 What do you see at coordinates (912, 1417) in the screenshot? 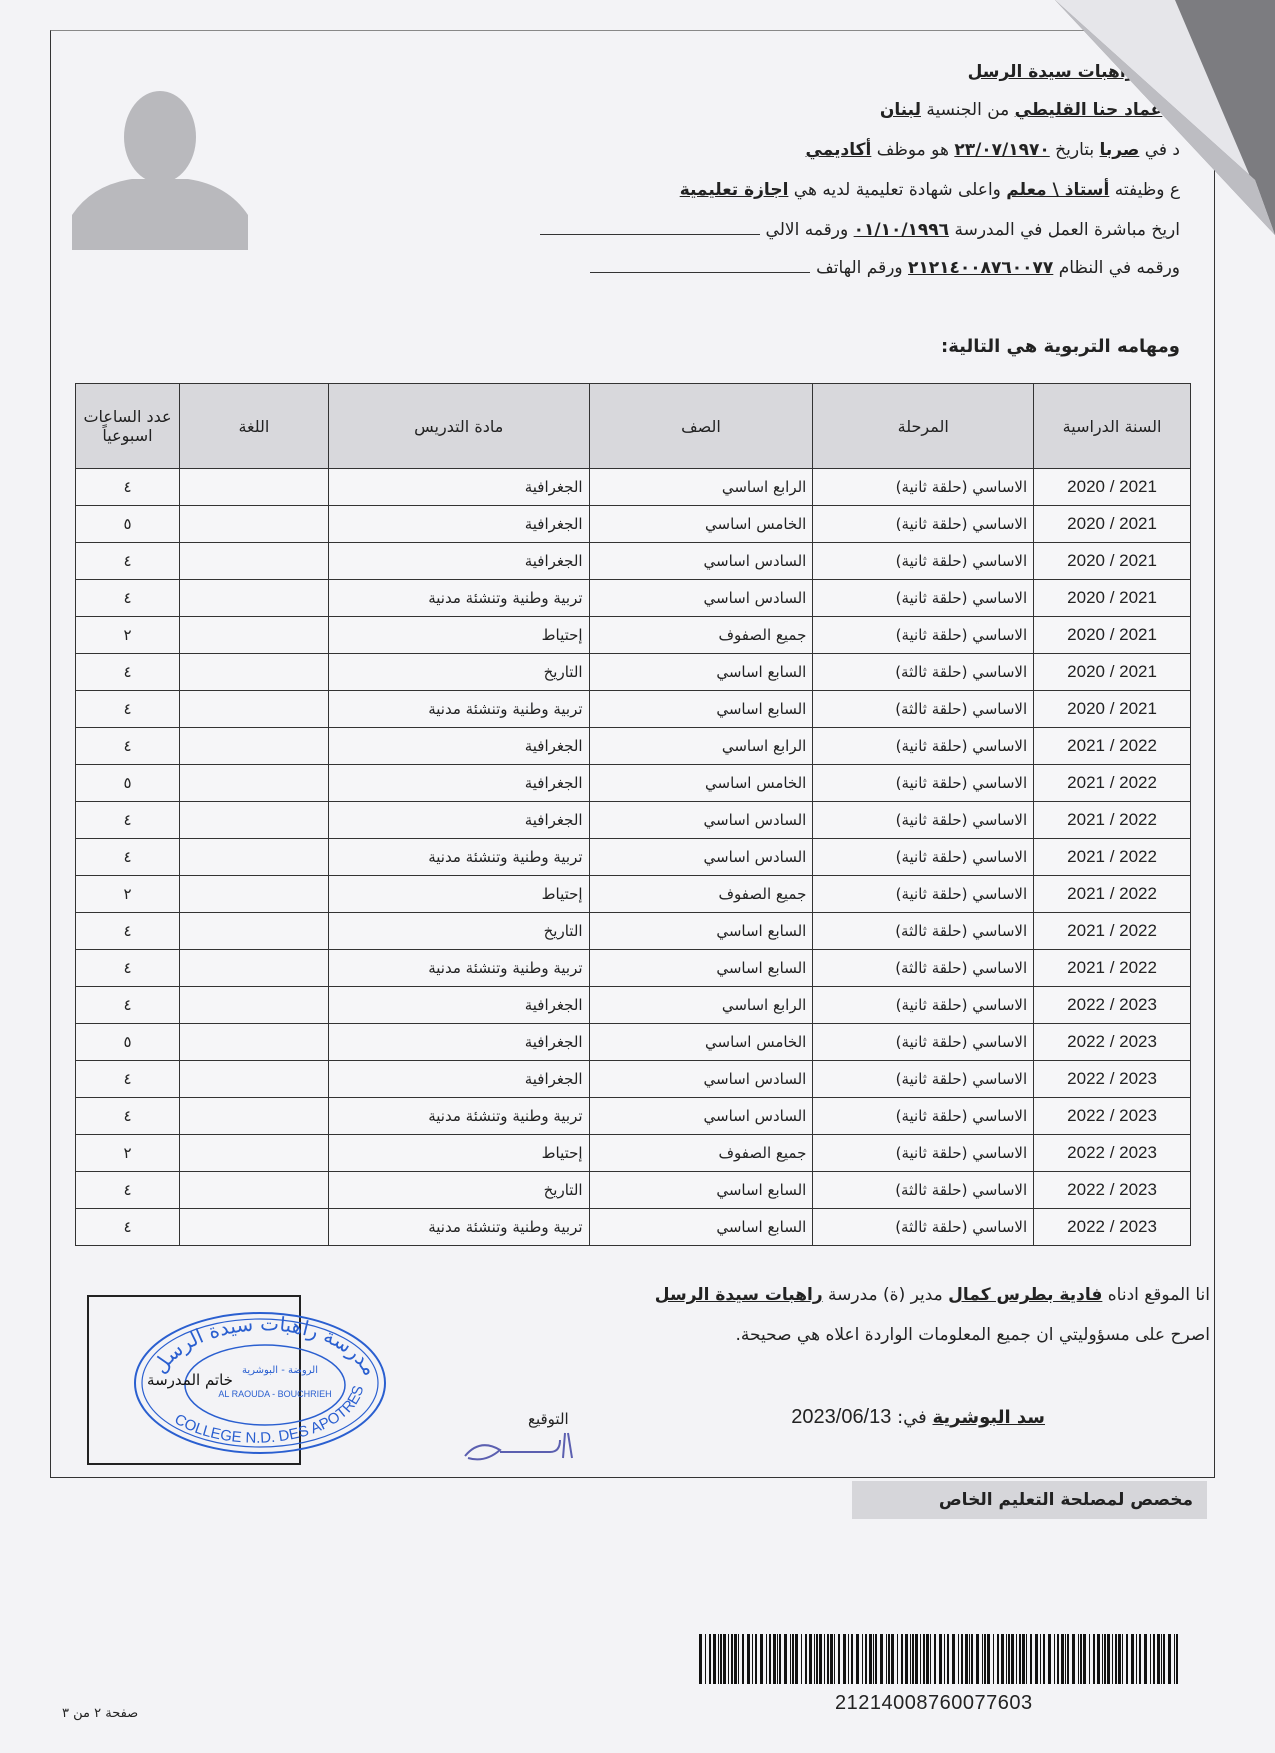
I see `in-label: في:` at bounding box center [912, 1417].